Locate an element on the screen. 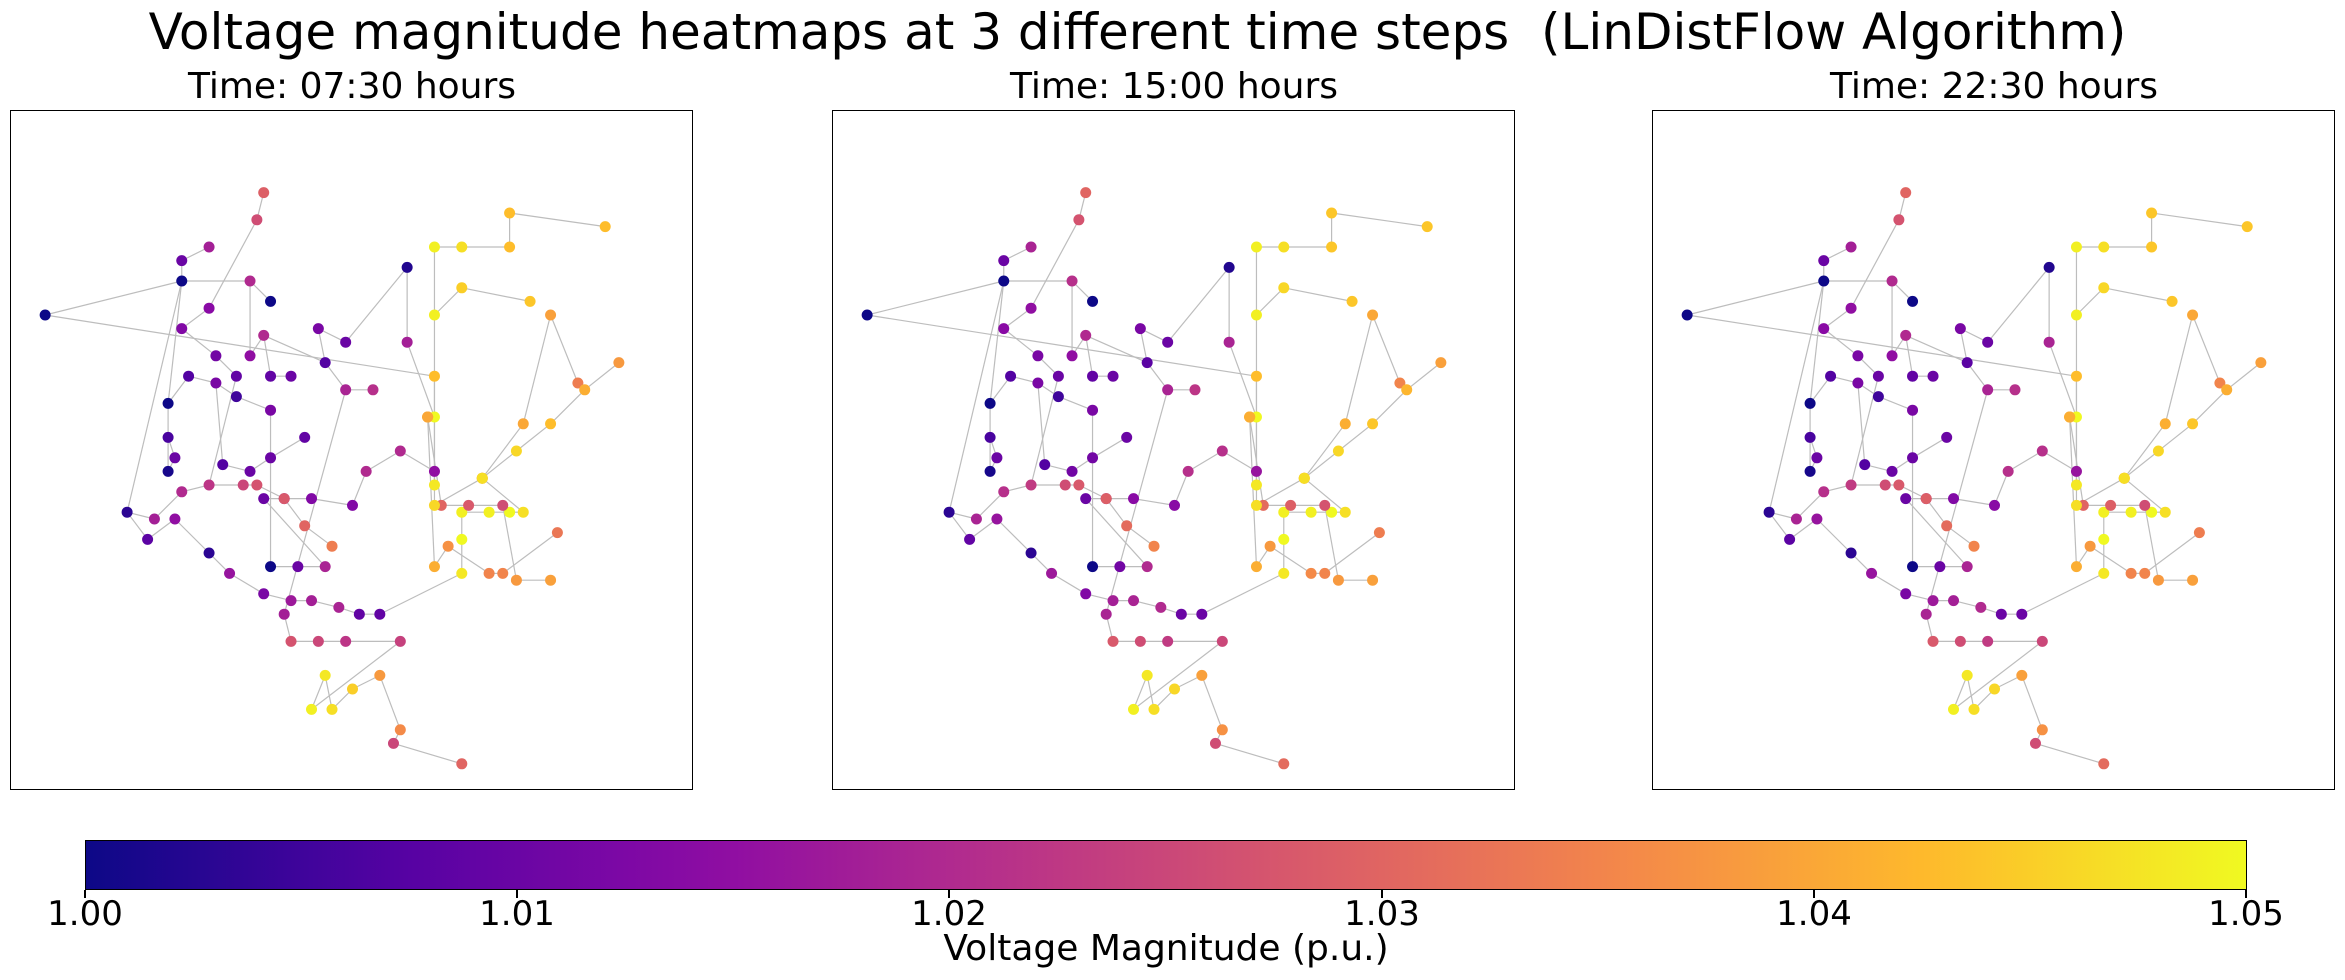 This screenshot has width=2345, height=980. colorbar-tick-label: 1.03 is located at coordinates (1382, 914).